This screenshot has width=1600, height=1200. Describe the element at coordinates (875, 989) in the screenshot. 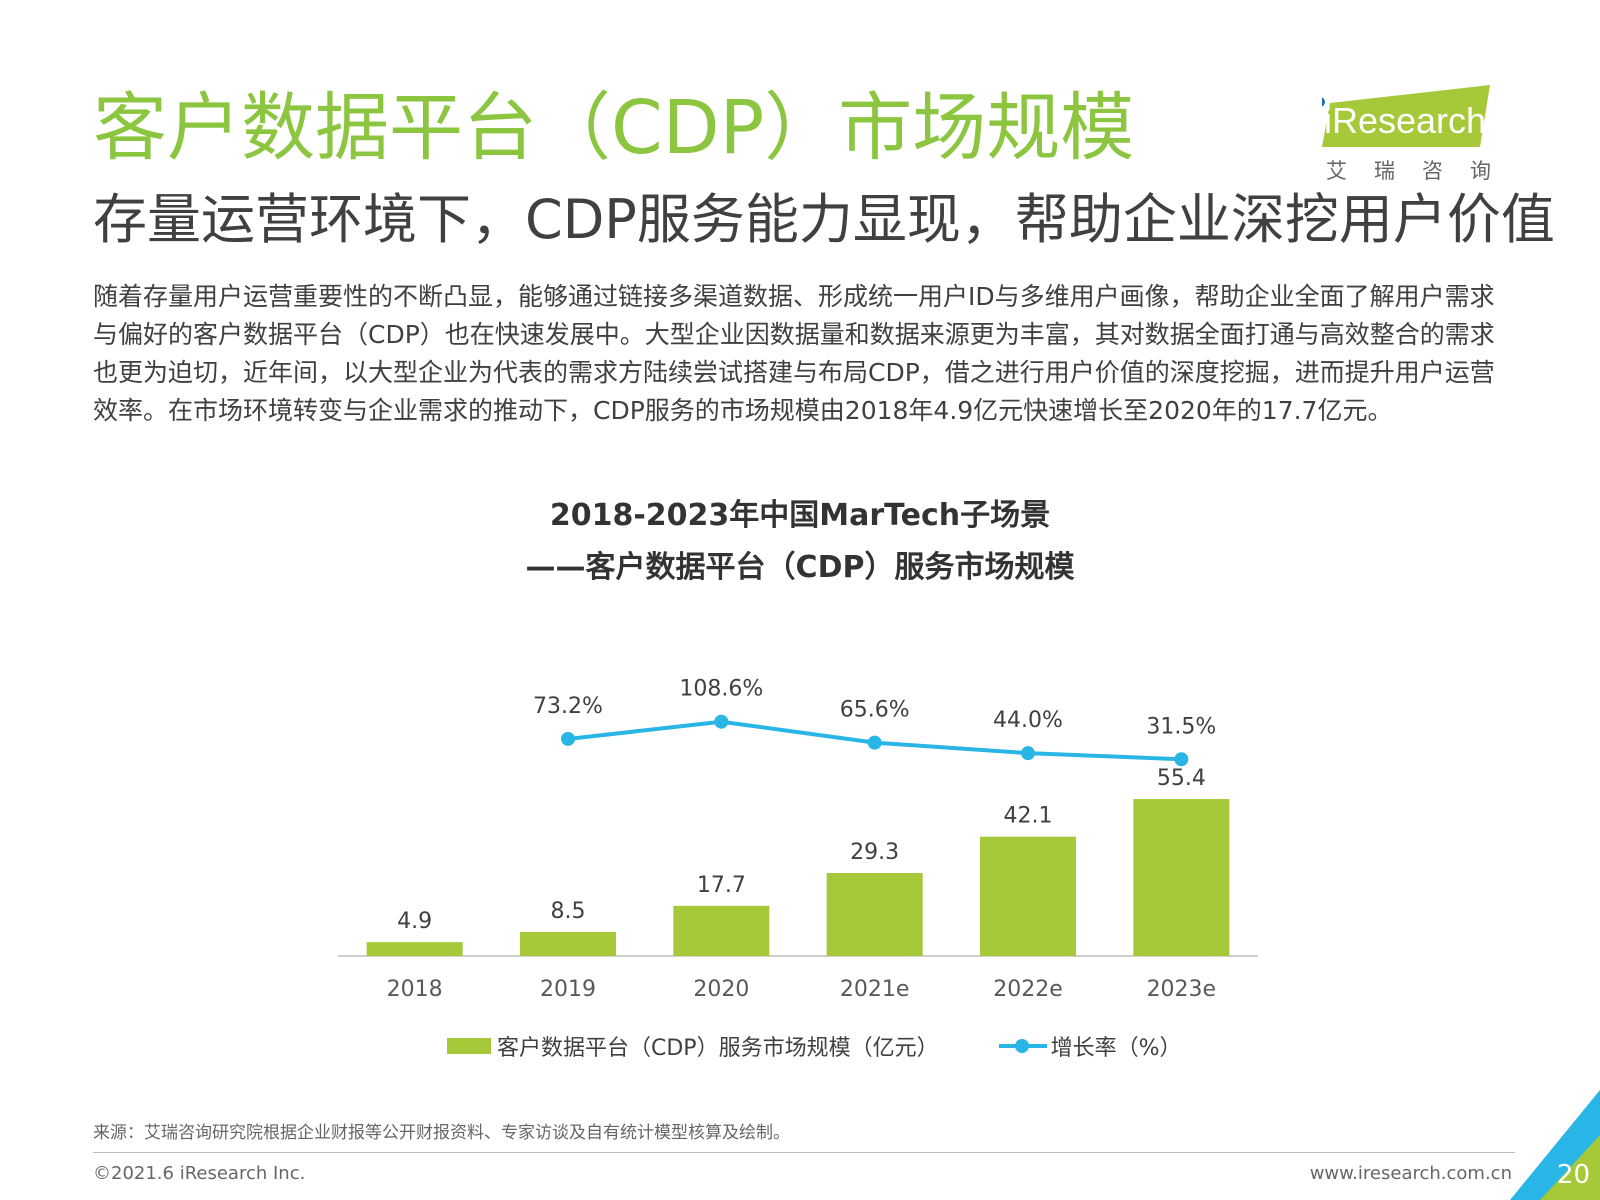

I see `x-tick-label: 2021e` at that location.